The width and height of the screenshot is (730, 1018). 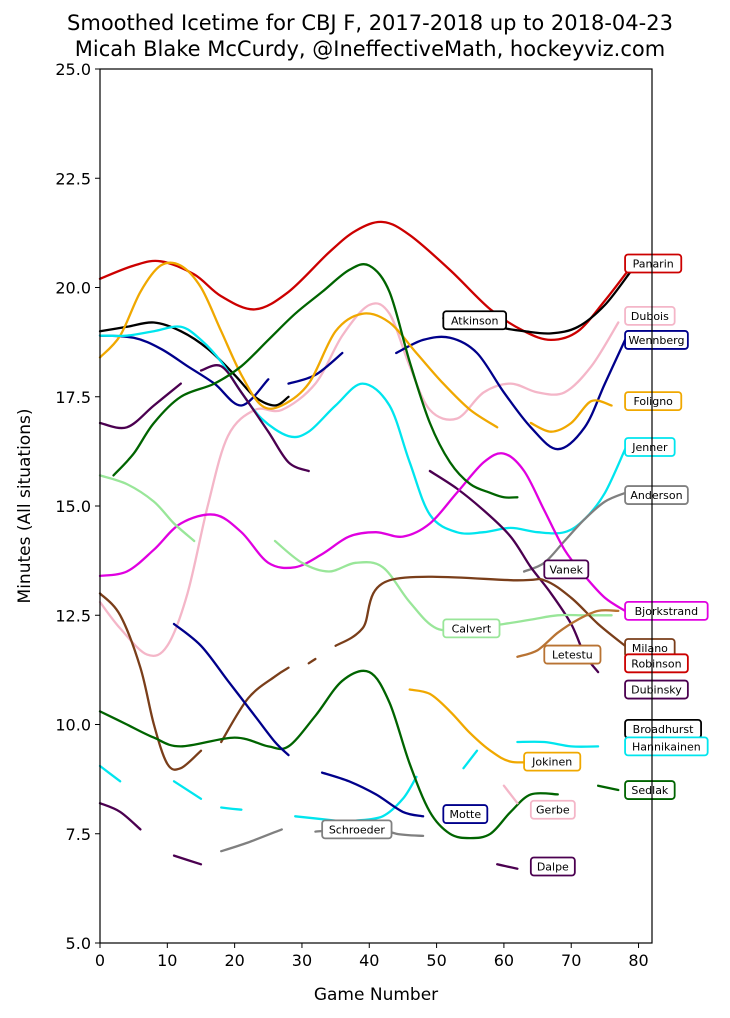 What do you see at coordinates (73, 506) in the screenshot?
I see `y-tick-label: 15.0` at bounding box center [73, 506].